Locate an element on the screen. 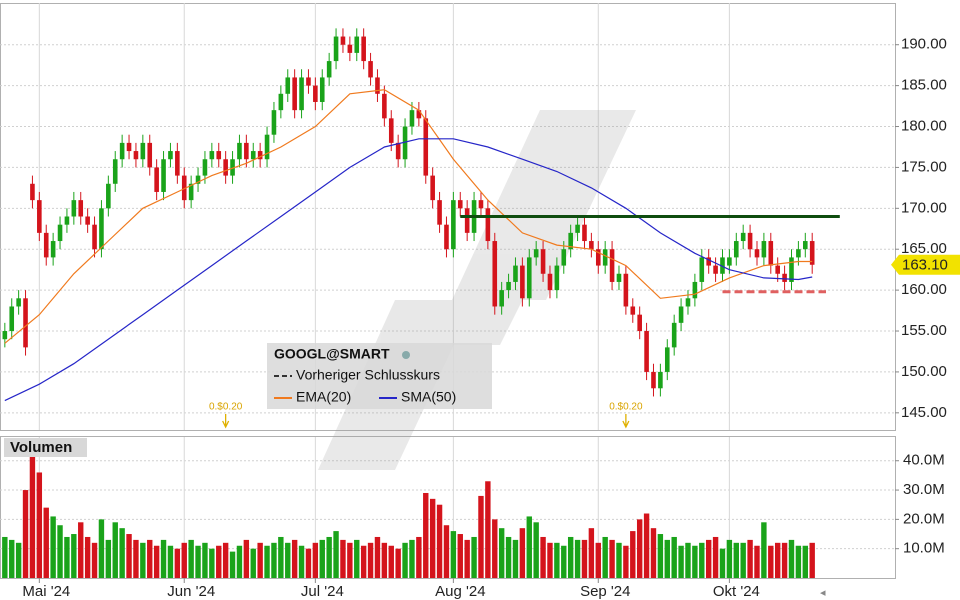 Image resolution: width=960 pixels, height=600 pixels. dividend-label: 0.$0.20 is located at coordinates (226, 407).